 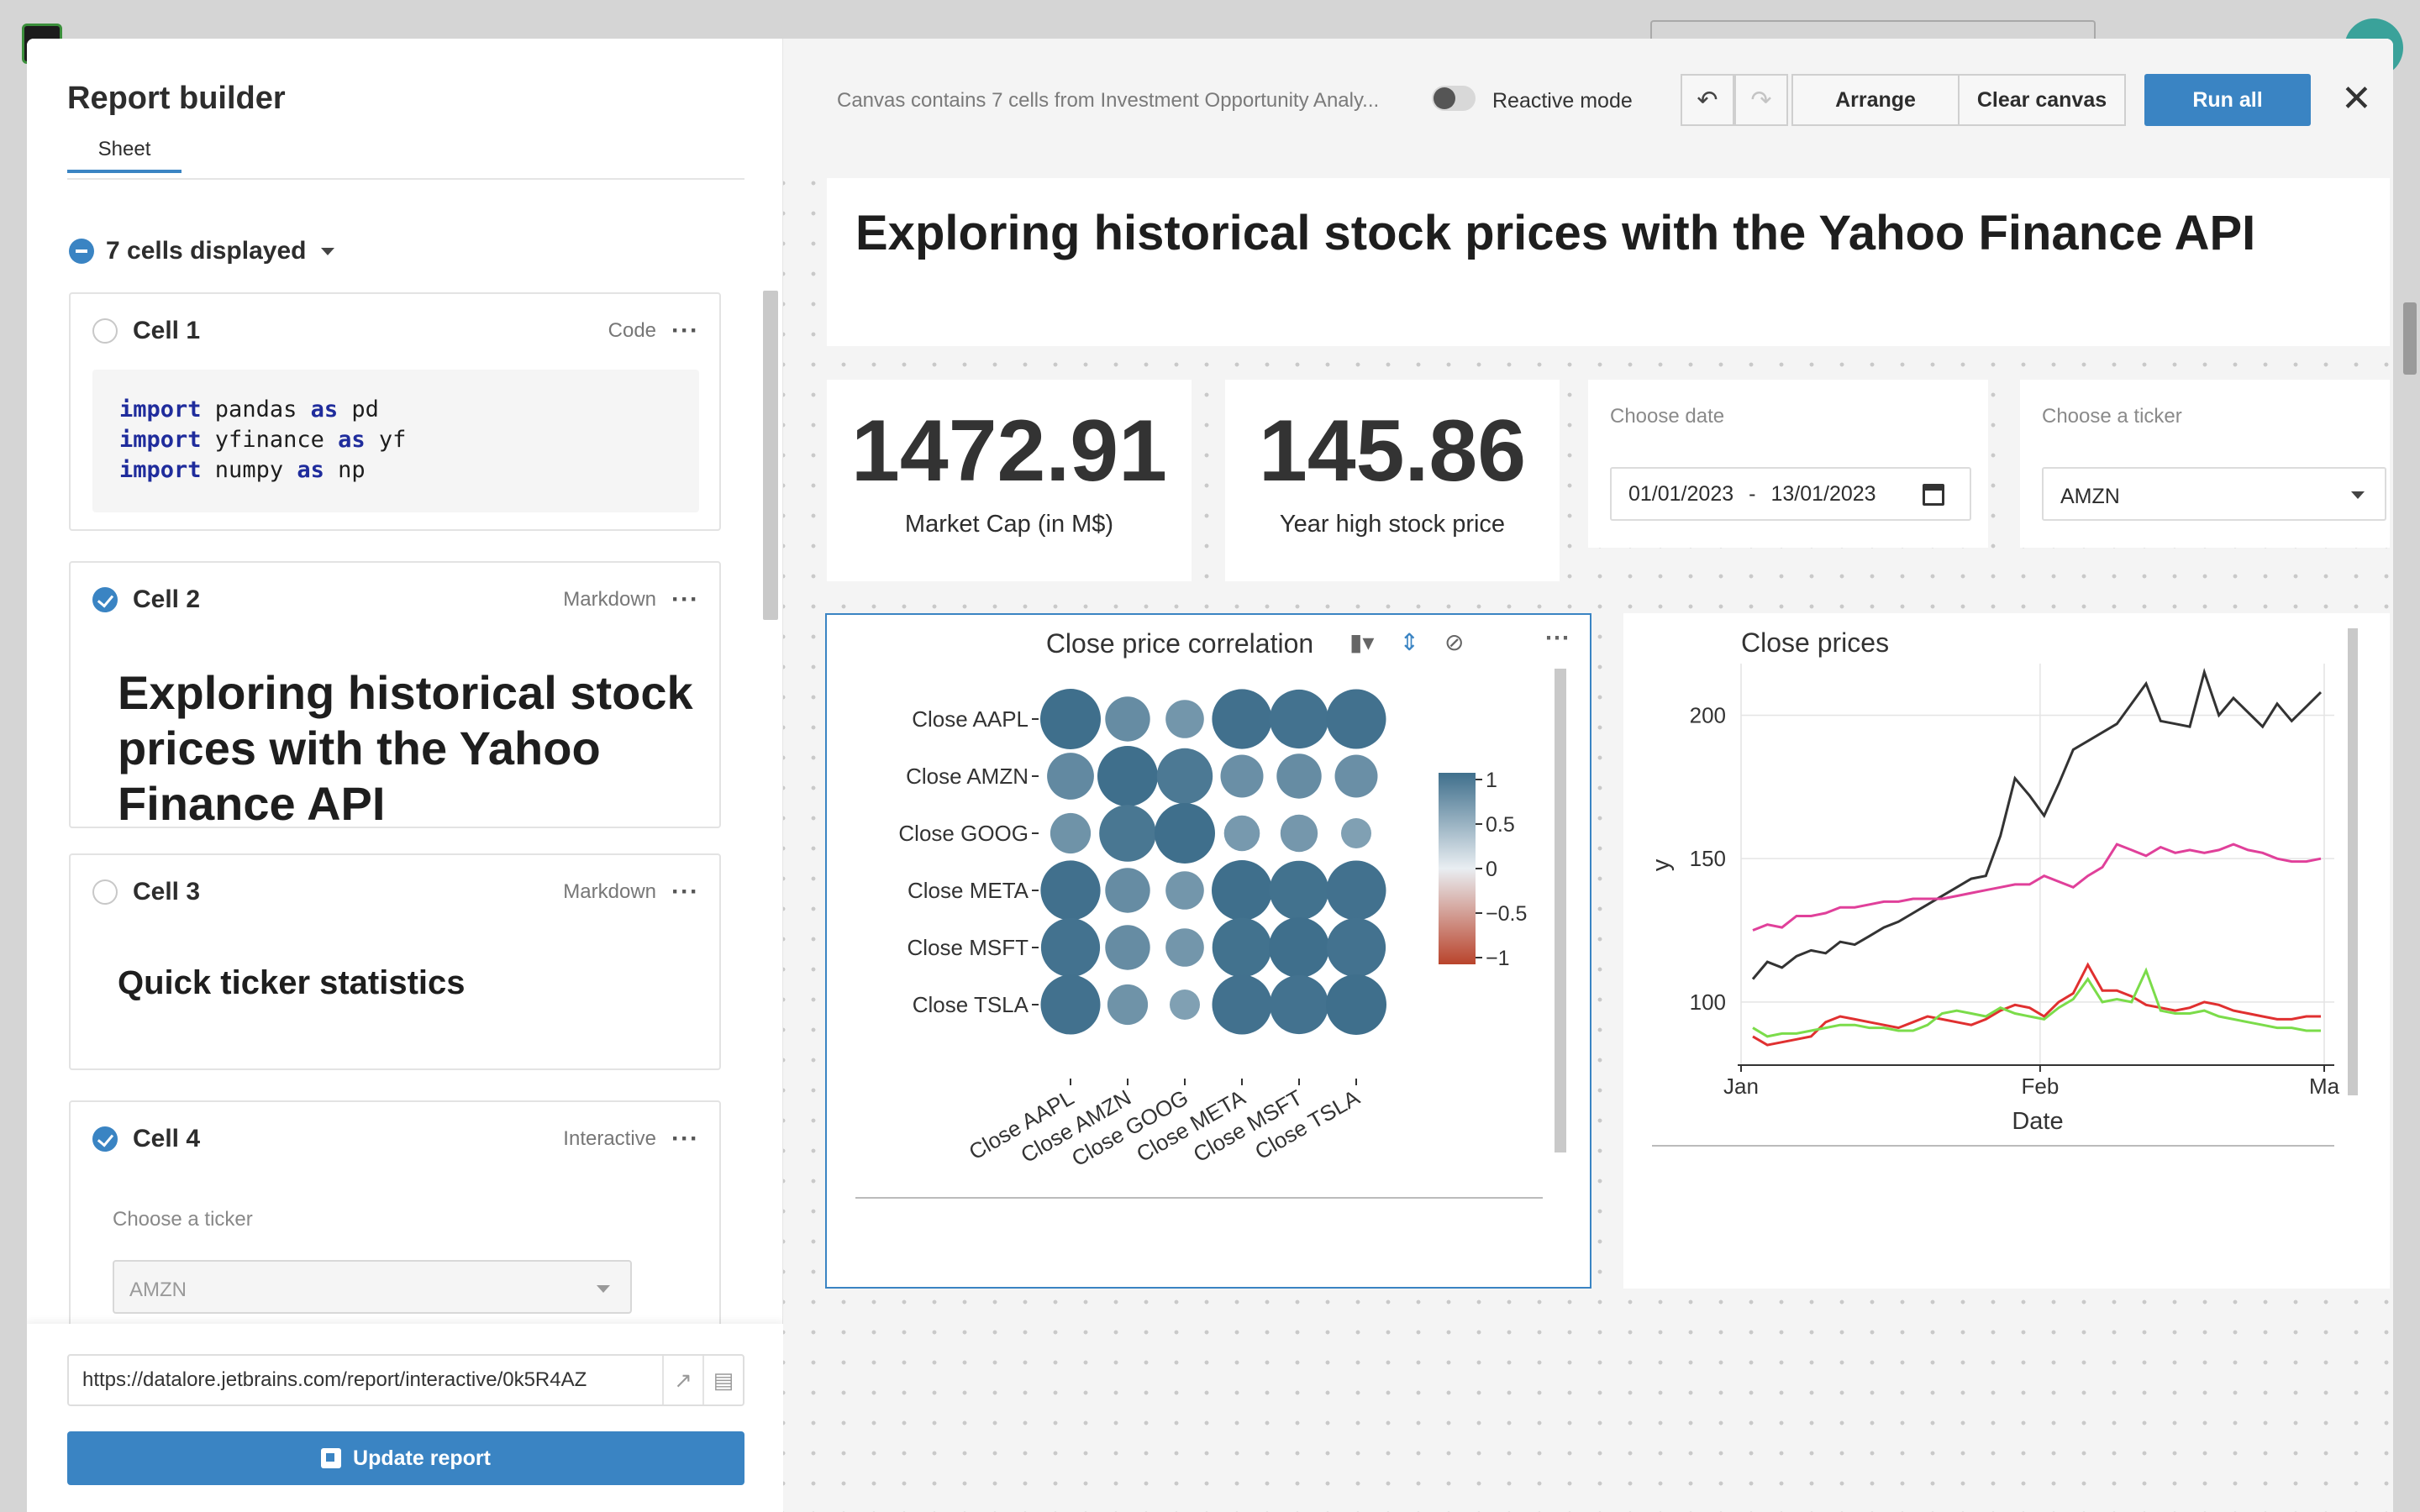 What do you see at coordinates (405, 179) in the screenshot?
I see `tab-divider` at bounding box center [405, 179].